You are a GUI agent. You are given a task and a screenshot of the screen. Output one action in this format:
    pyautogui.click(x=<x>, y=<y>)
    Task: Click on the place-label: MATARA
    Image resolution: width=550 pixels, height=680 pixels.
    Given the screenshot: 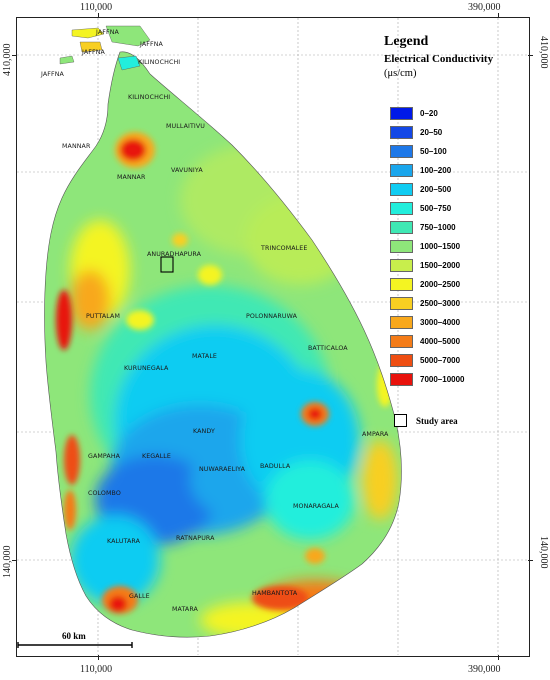 What is the action you would take?
    pyautogui.click(x=185, y=609)
    